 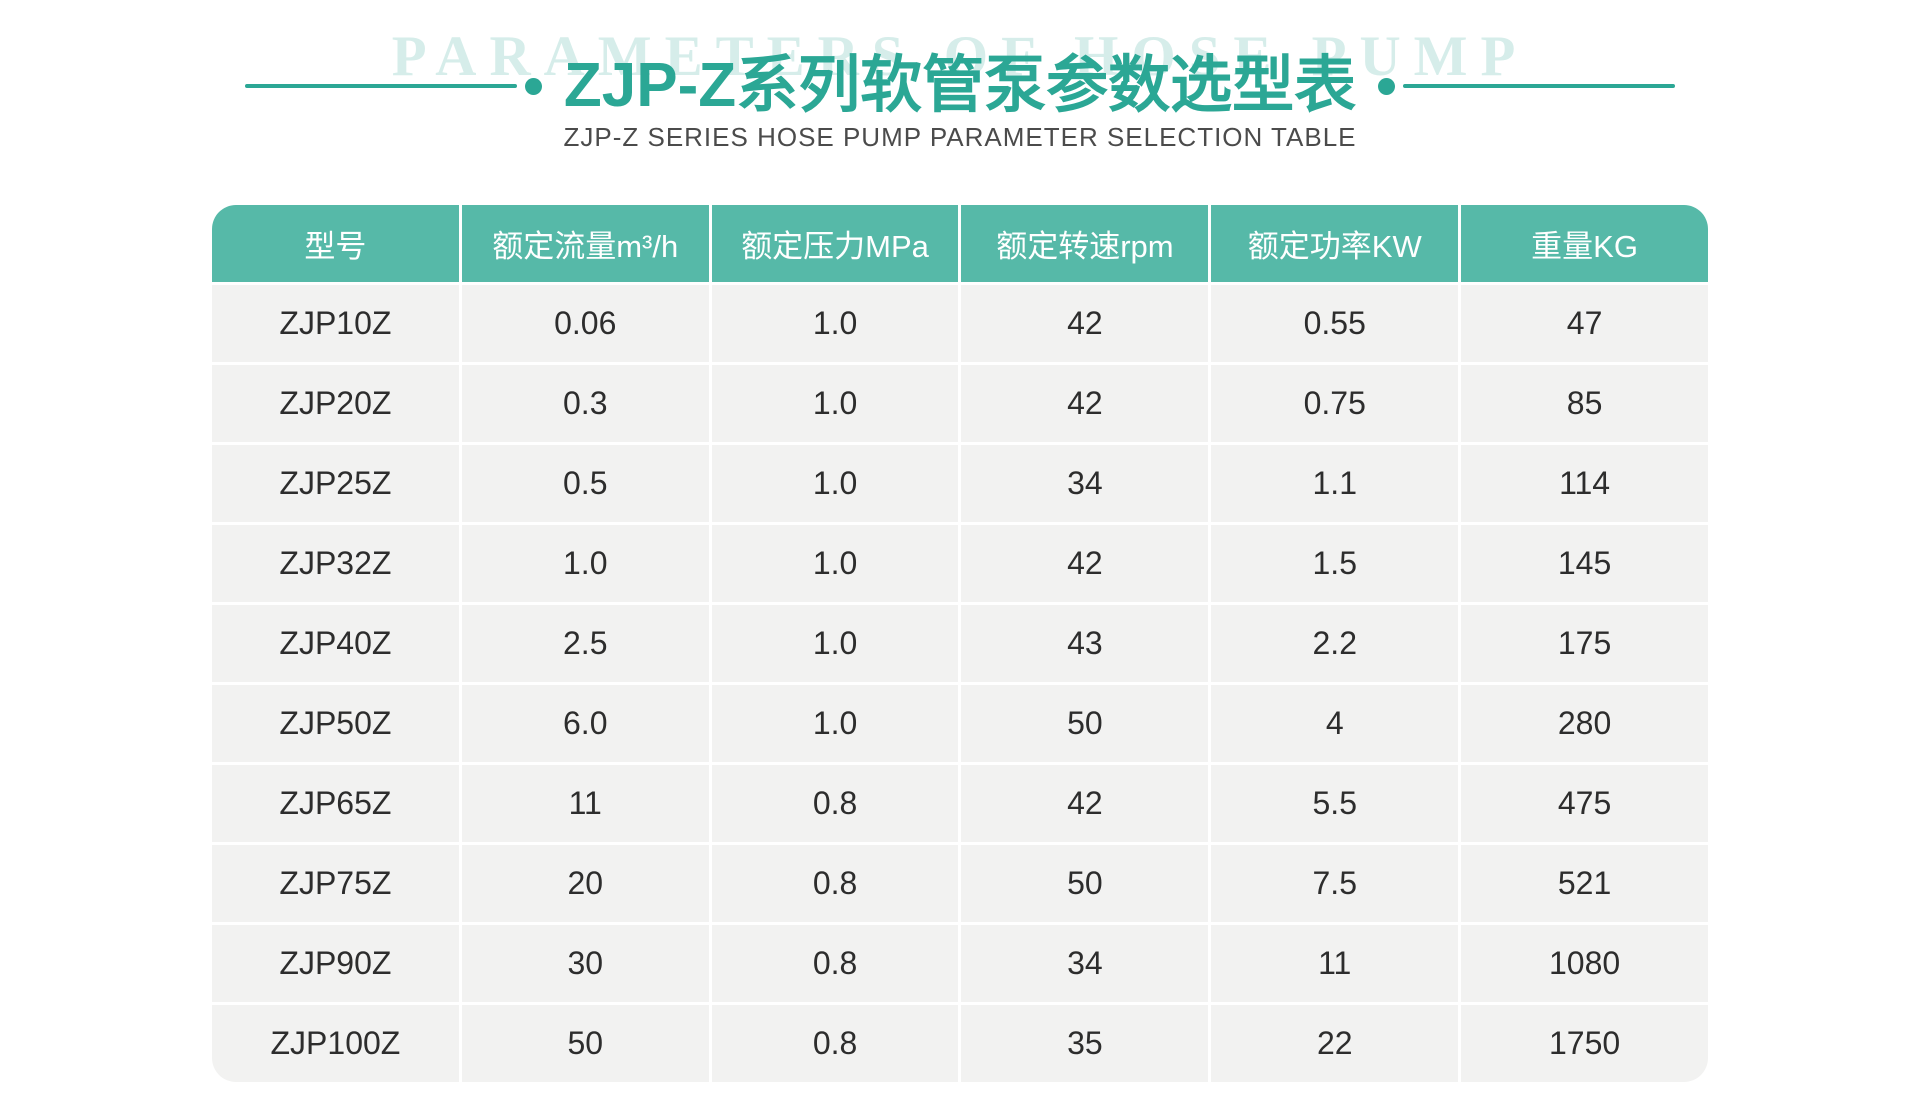 I want to click on model-cell: ZJP40Z, so click(x=335, y=643).